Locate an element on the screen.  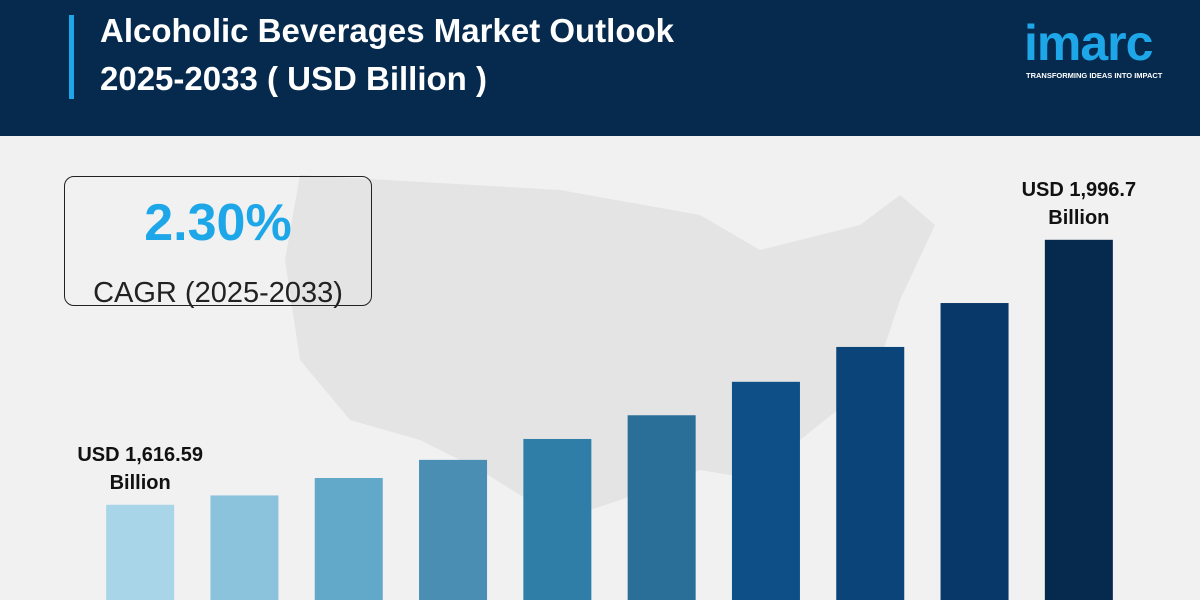
logo-name: imarc is located at coordinates (1088, 43).